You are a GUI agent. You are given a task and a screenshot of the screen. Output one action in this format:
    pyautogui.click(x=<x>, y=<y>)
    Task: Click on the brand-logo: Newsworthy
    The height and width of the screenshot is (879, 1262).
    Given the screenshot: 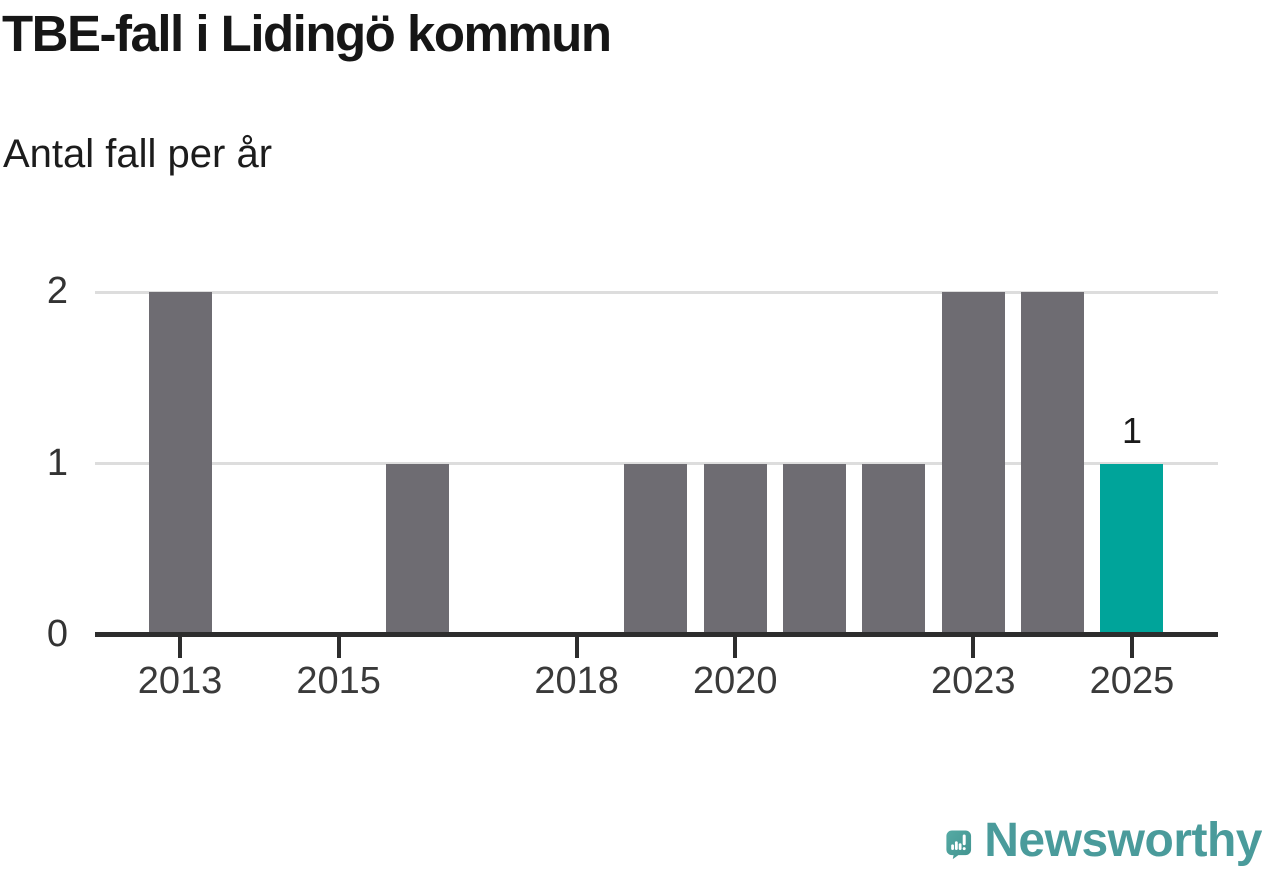 What is the action you would take?
    pyautogui.click(x=1104, y=844)
    